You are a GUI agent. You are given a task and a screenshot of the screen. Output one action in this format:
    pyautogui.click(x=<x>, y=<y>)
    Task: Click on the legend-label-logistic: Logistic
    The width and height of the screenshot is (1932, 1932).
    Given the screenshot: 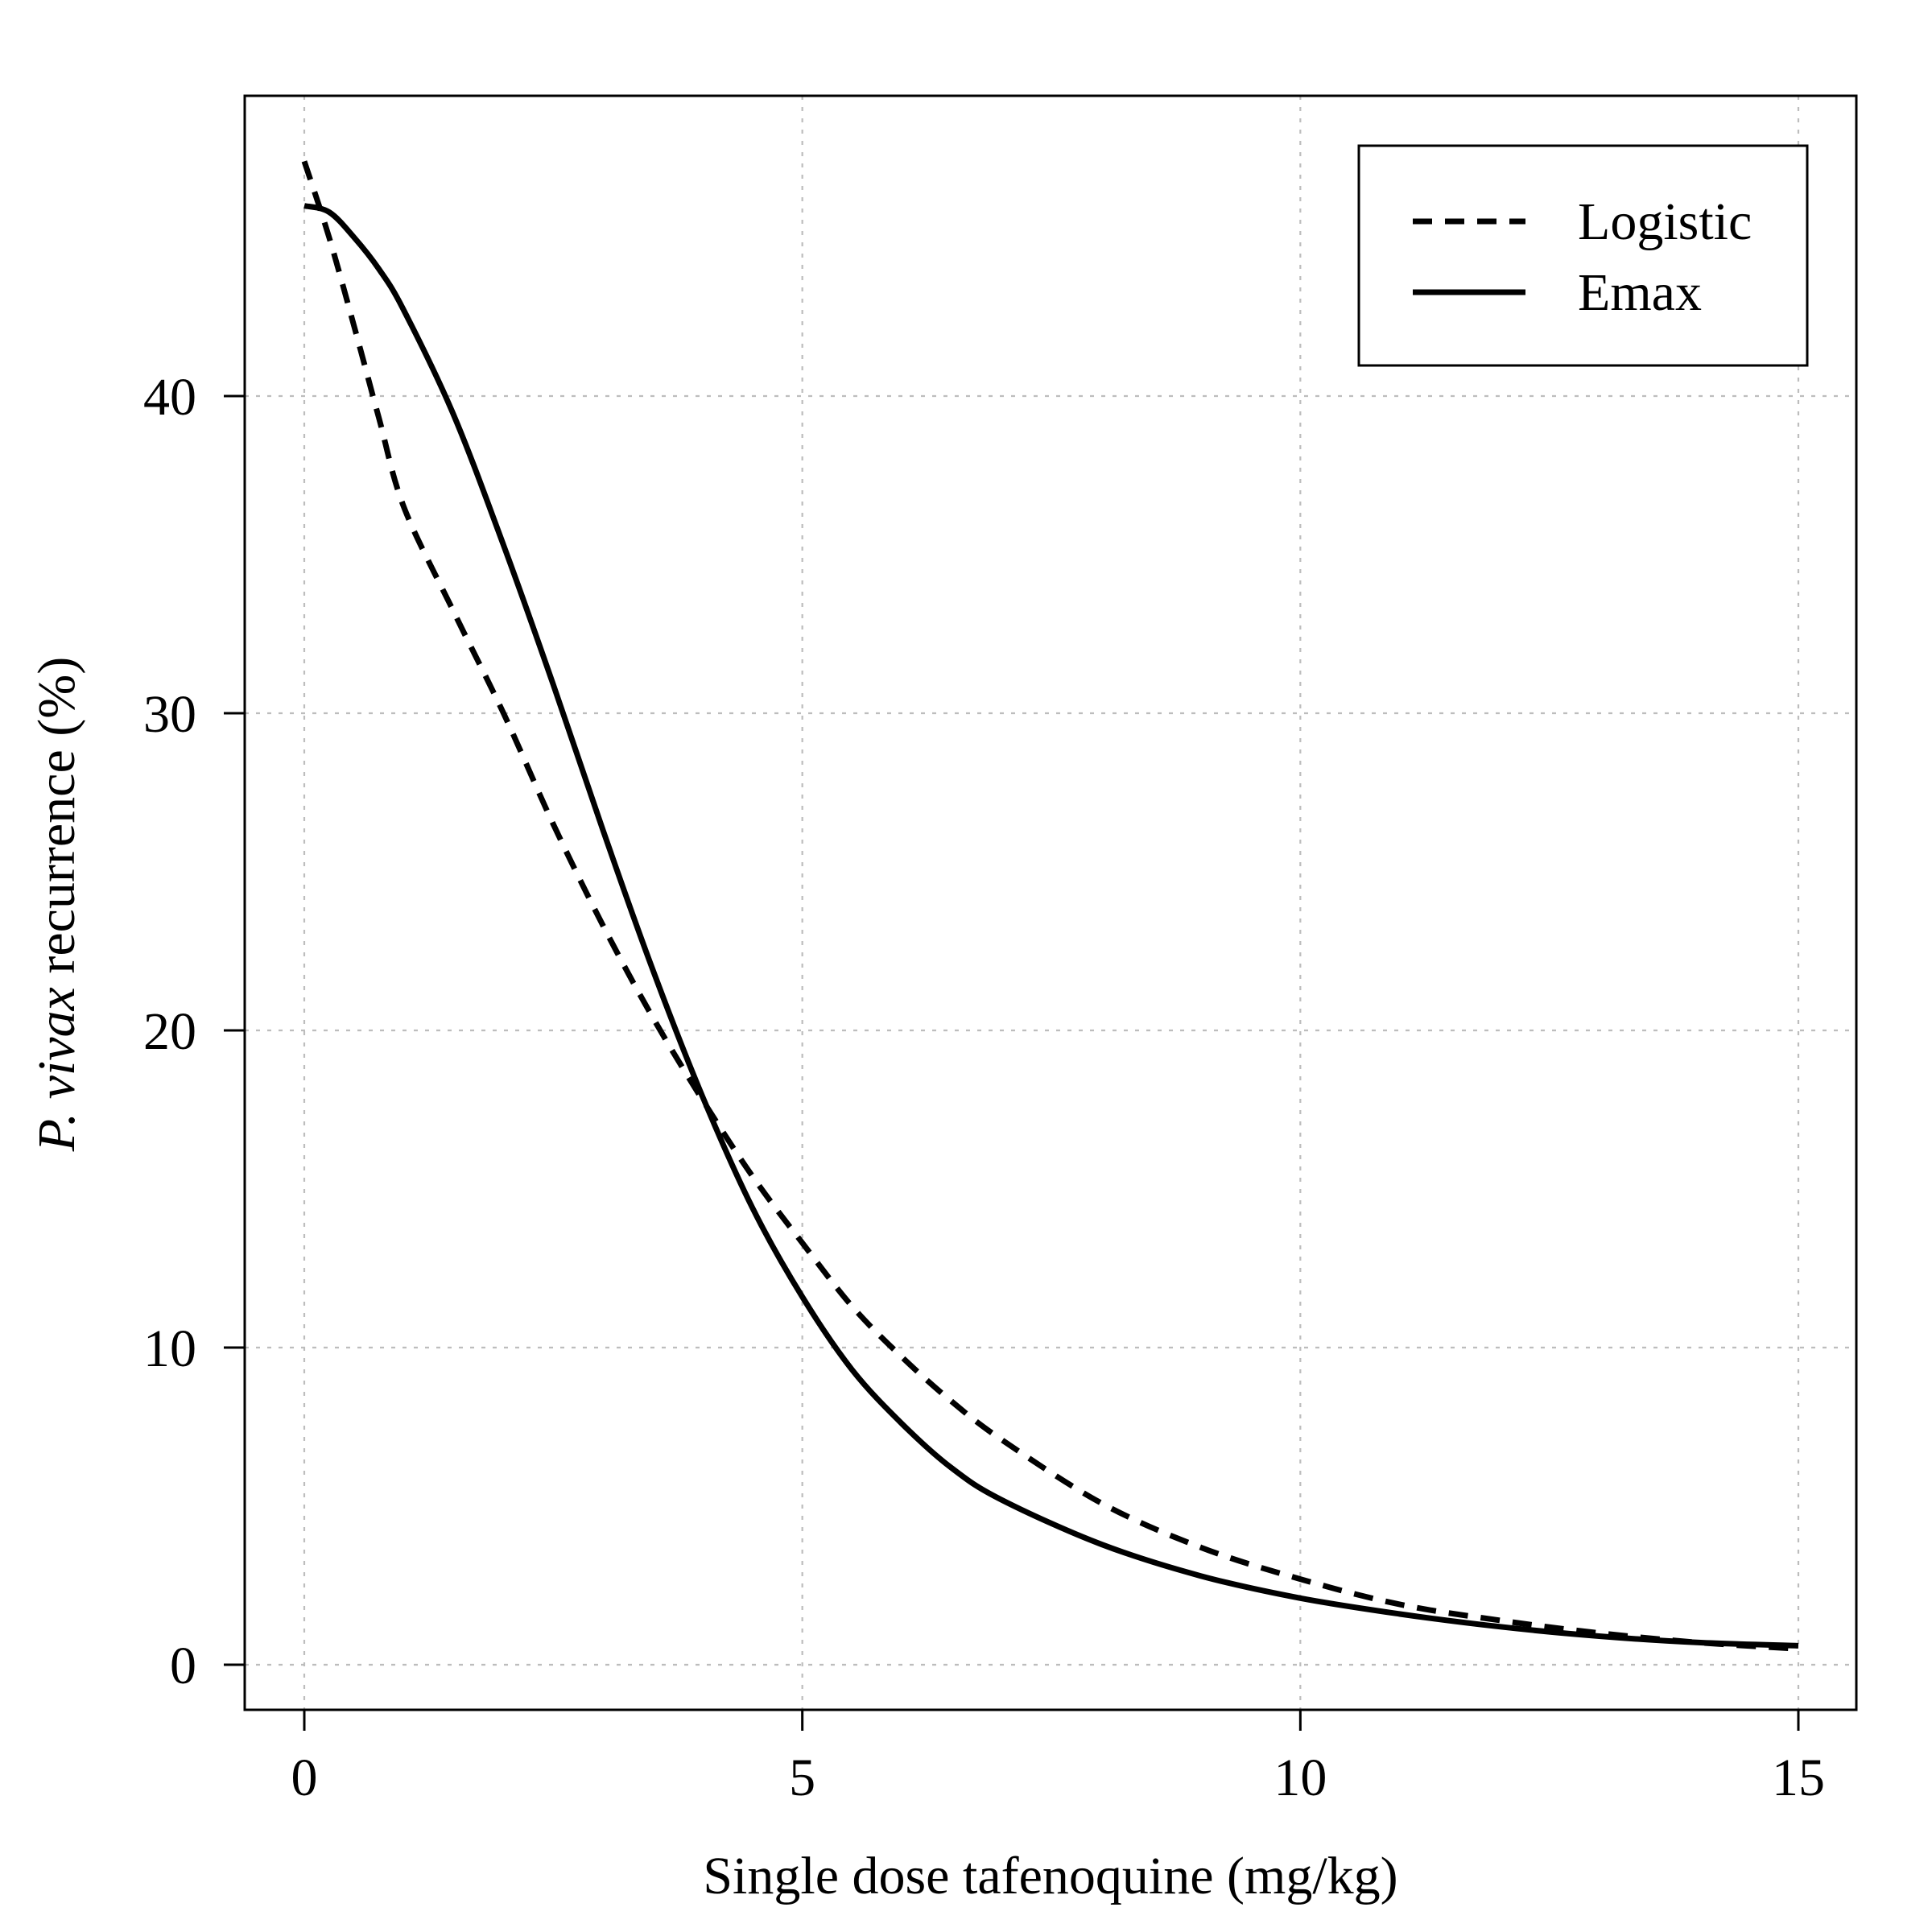 What is the action you would take?
    pyautogui.click(x=1665, y=221)
    